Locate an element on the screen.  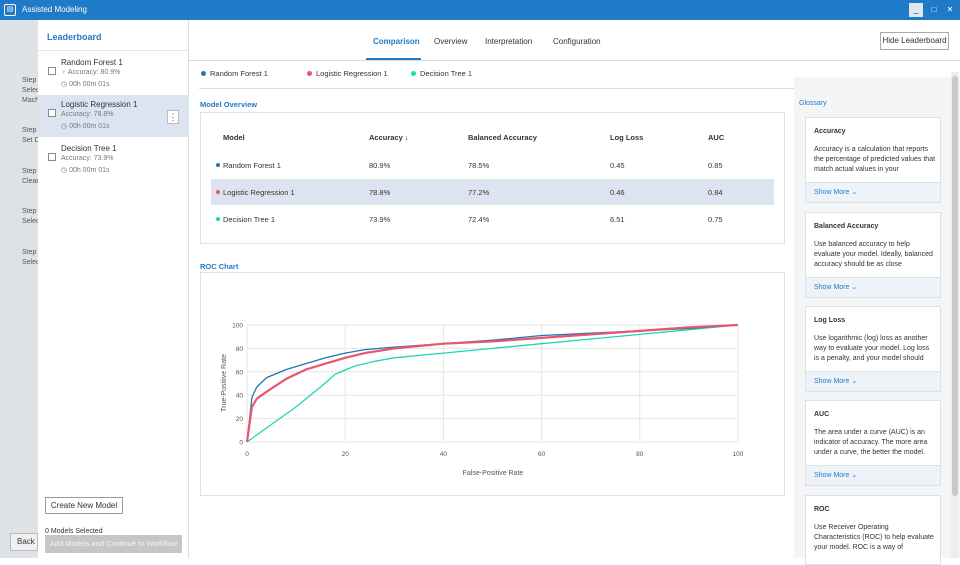
table-row: Decision Tree 1 73.9% 72.4% 6.51 0.75 is located at coordinates (492, 219).